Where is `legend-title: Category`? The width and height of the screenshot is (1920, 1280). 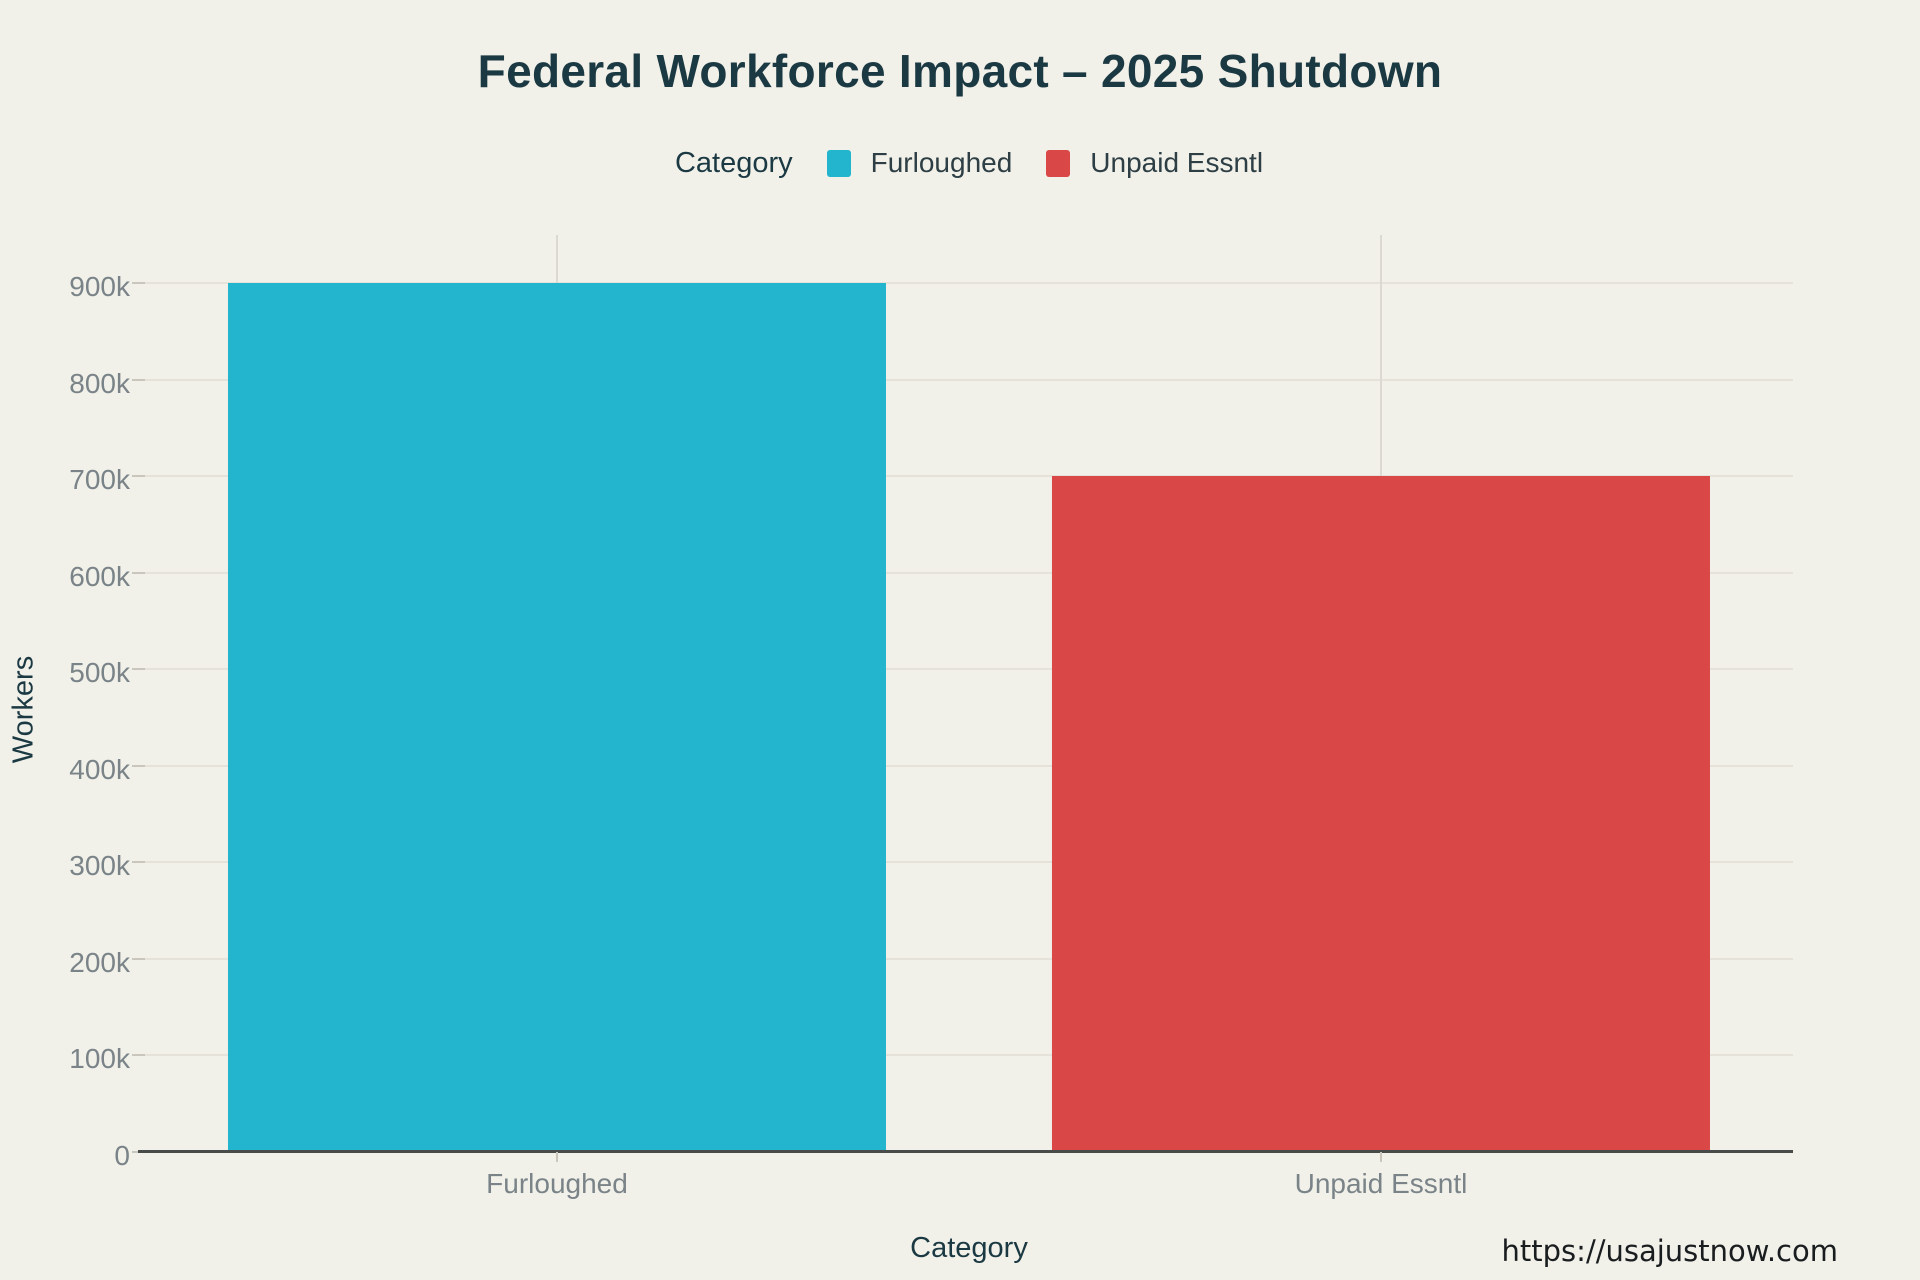 legend-title: Category is located at coordinates (733, 162).